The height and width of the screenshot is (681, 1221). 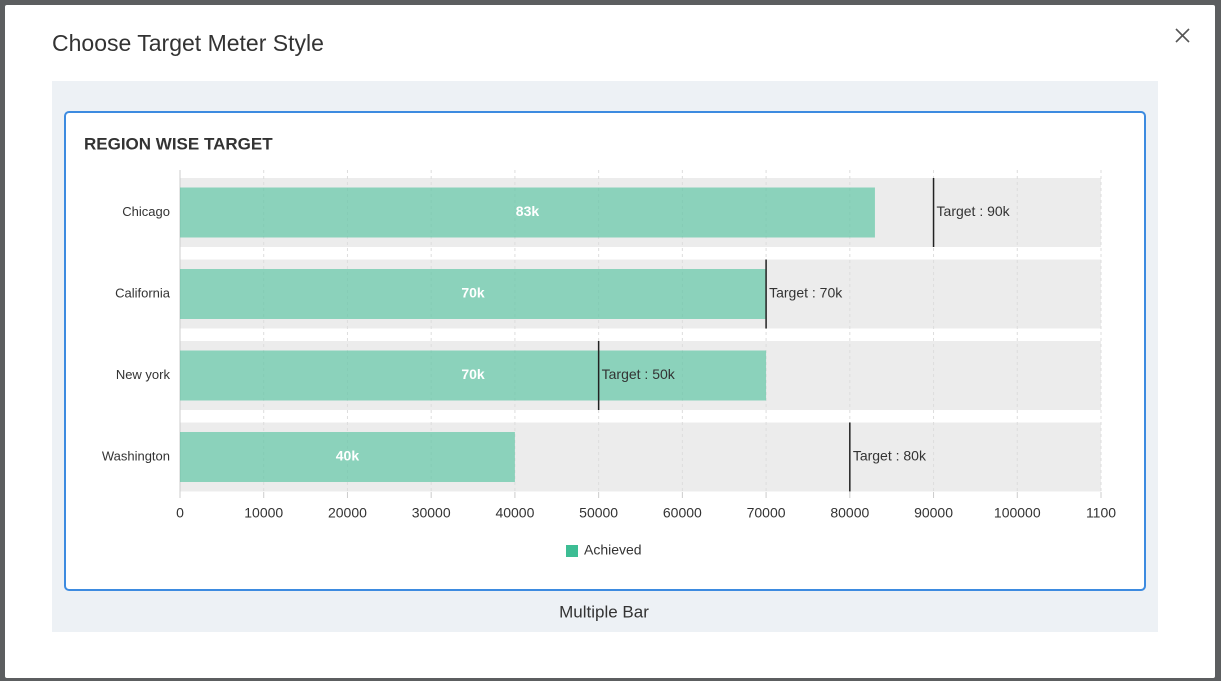 What do you see at coordinates (178, 143) in the screenshot?
I see `chart-title: REGION WISE TARGET` at bounding box center [178, 143].